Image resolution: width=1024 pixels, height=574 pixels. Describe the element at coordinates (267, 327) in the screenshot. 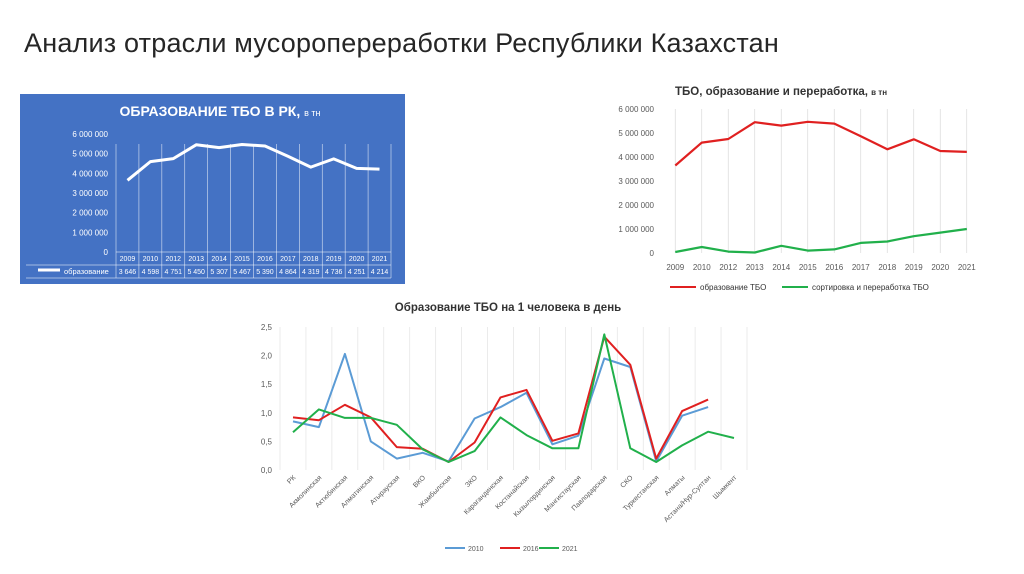

I see `y-tick-label: 2,5` at that location.